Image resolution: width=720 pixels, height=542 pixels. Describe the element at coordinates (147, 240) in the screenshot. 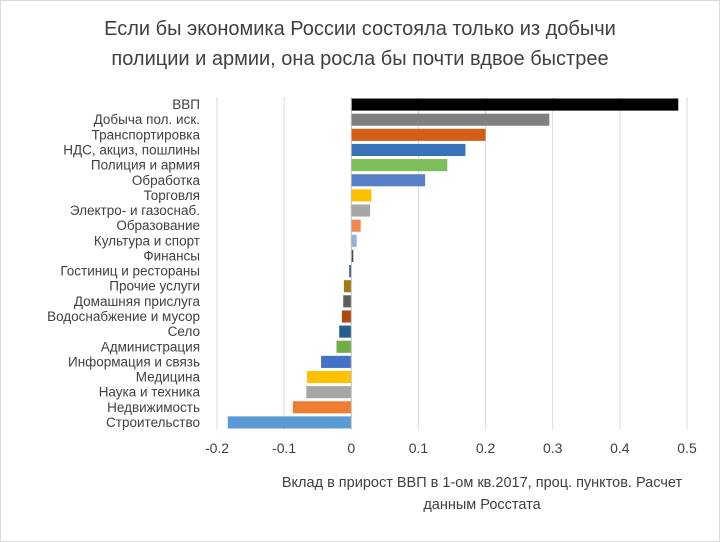

I see `category-label: Культура и спорт` at that location.